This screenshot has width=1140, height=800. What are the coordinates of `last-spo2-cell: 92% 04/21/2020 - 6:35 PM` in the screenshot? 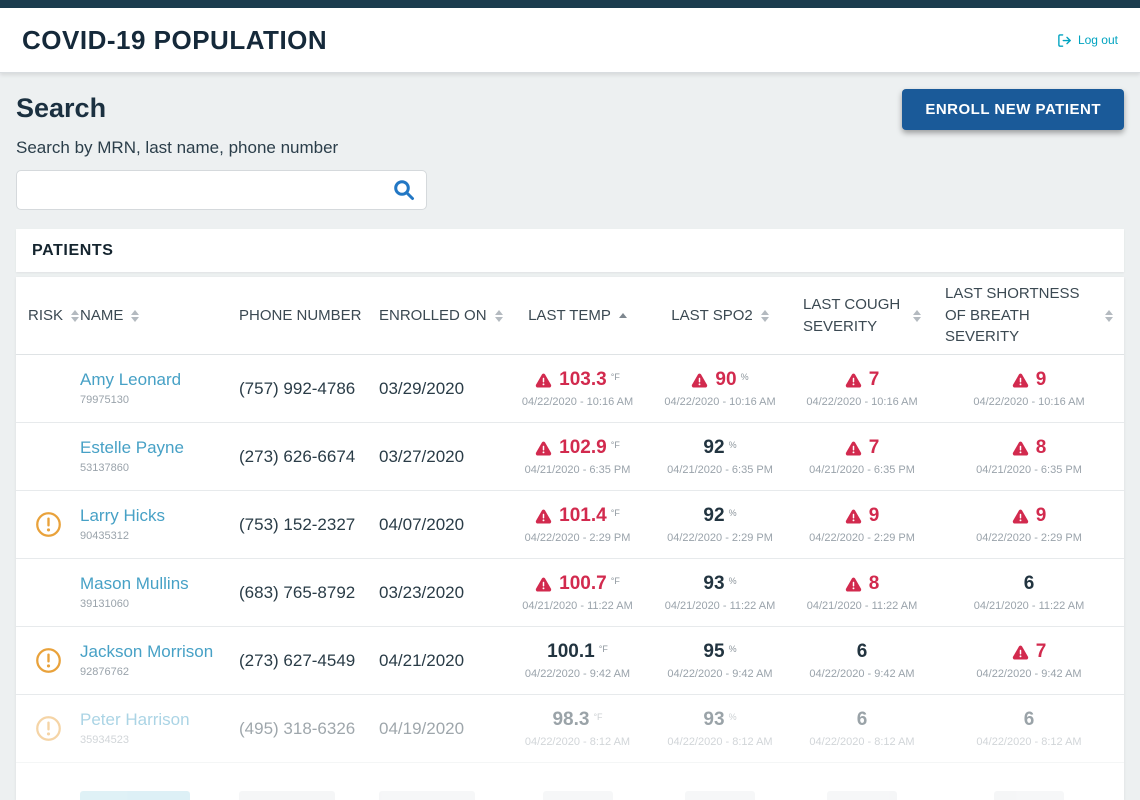 It's located at (720, 456).